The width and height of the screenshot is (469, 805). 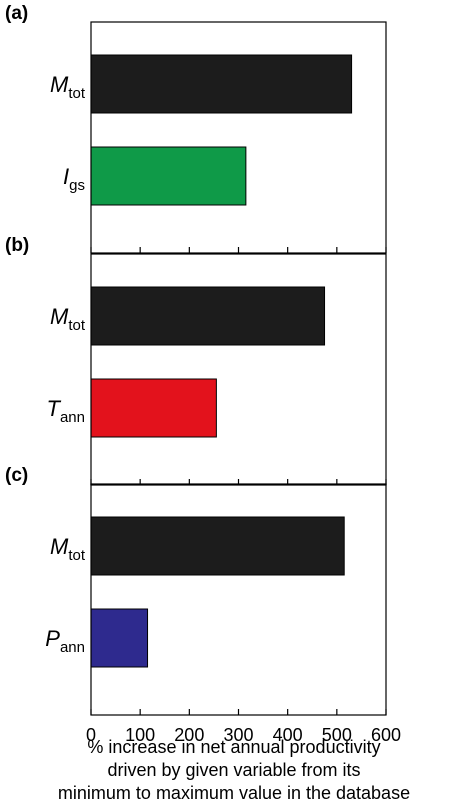 What do you see at coordinates (17, 245) in the screenshot?
I see `panel-letter: (b)` at bounding box center [17, 245].